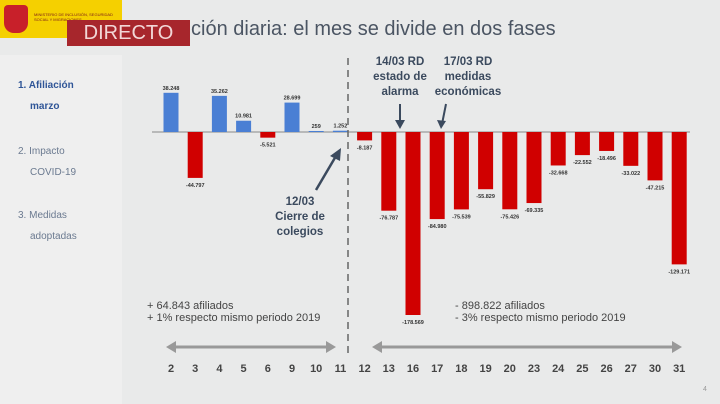  I want to click on label: - 898.822 afiliados, so click(500, 306).